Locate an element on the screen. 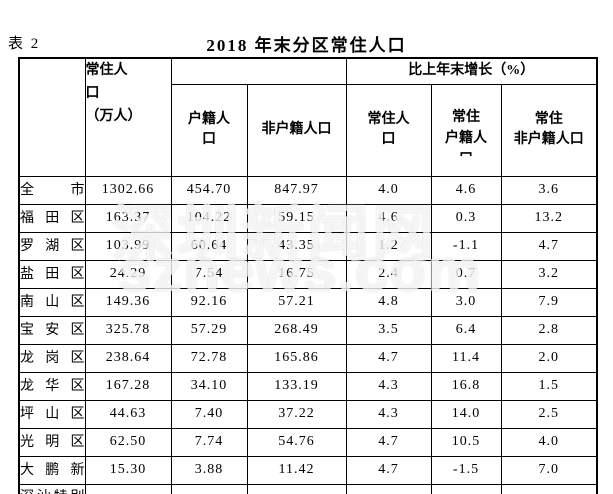 The image size is (613, 494). growth-non-hukou-cell: 4.7 is located at coordinates (549, 246).